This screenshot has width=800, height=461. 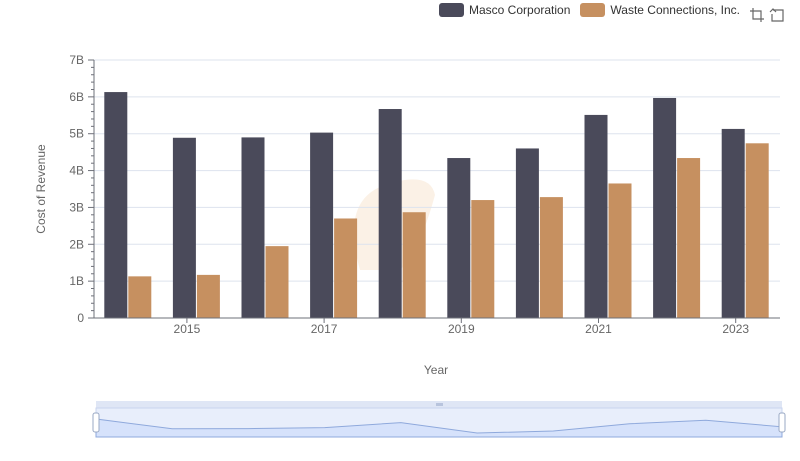 I want to click on y-tick-label: 0, so click(x=80, y=318).